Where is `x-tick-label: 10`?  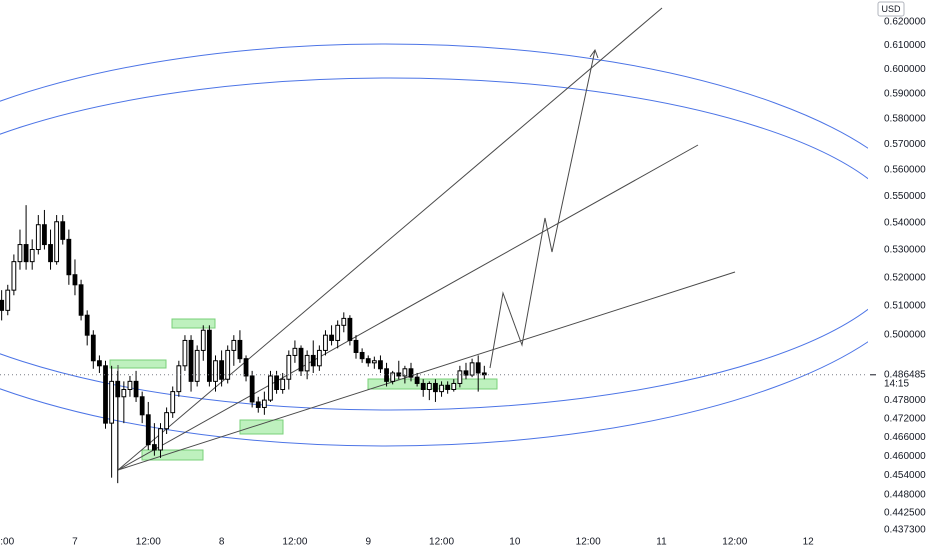
x-tick-label: 10 is located at coordinates (515, 542).